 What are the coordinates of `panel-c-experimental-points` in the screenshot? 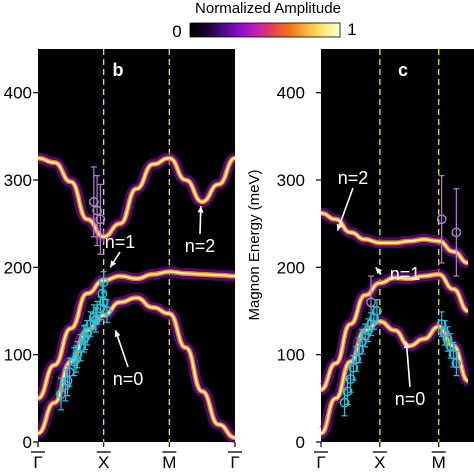 It's located at (400, 296).